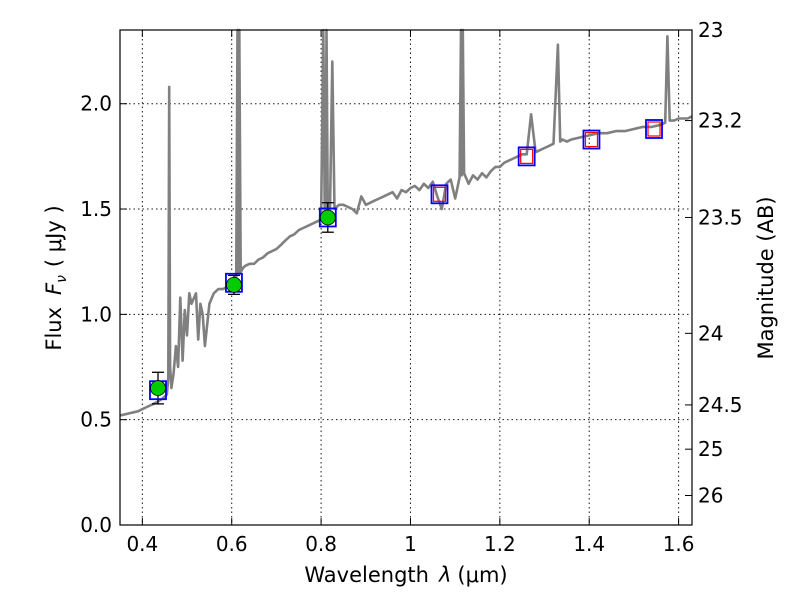 The image size is (800, 600). I want to click on x-tick-label: 1, so click(410, 544).